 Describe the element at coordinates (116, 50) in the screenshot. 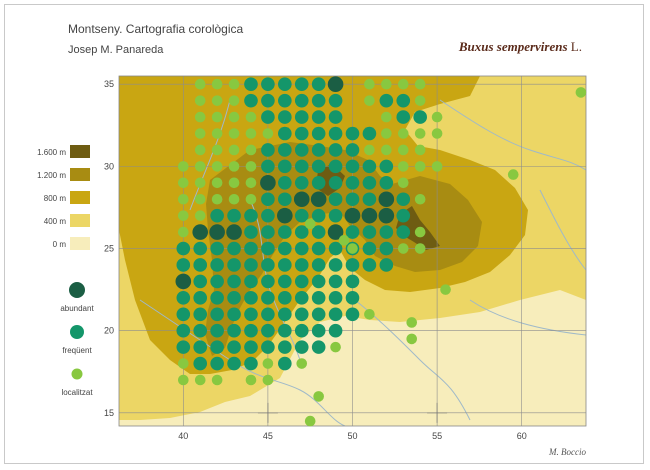

I see `map-author: Josep M. Panareda` at that location.